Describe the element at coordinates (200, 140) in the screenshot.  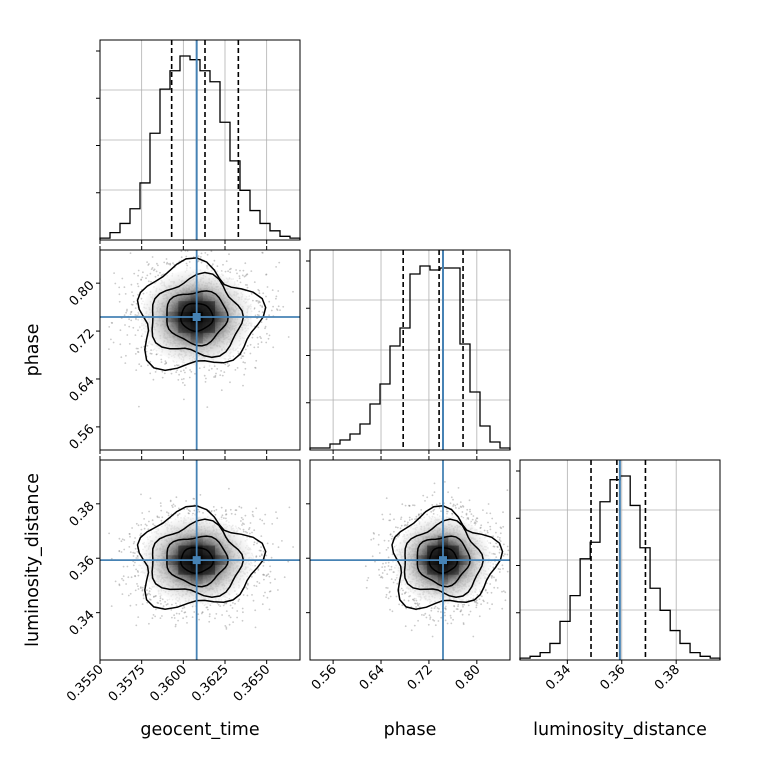
I see `panel-frame` at that location.